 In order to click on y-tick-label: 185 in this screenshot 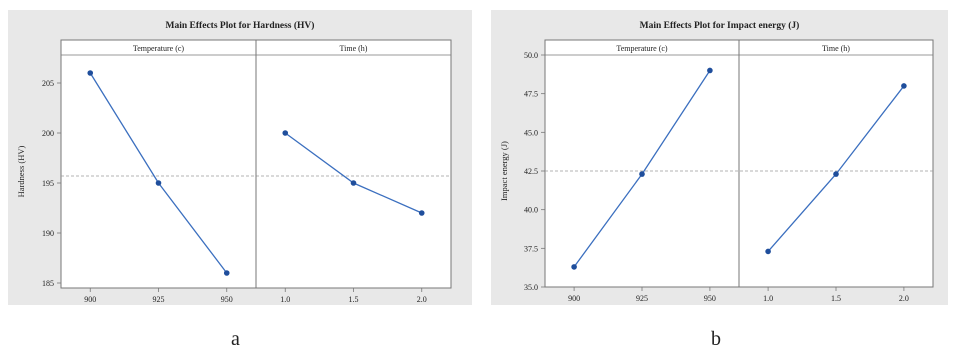, I will do `click(48, 283)`.